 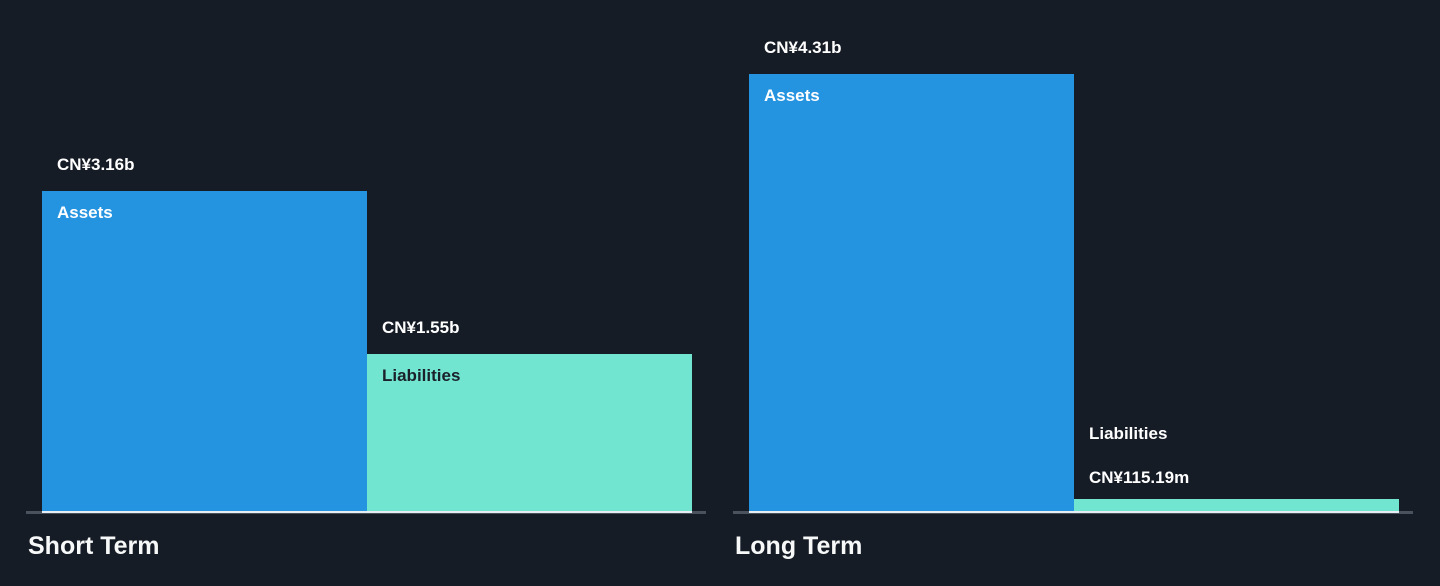 I want to click on short-term-assets-bar: CN¥3.16b Assets, so click(x=204, y=334).